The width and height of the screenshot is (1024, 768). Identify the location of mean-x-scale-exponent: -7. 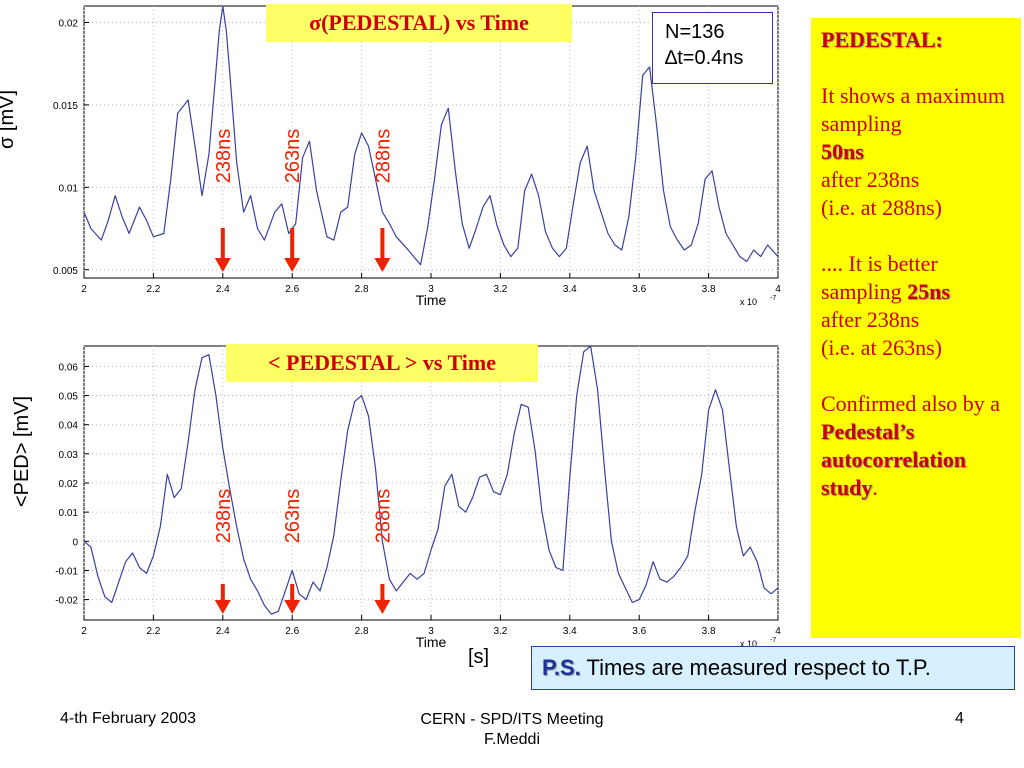
(773, 640).